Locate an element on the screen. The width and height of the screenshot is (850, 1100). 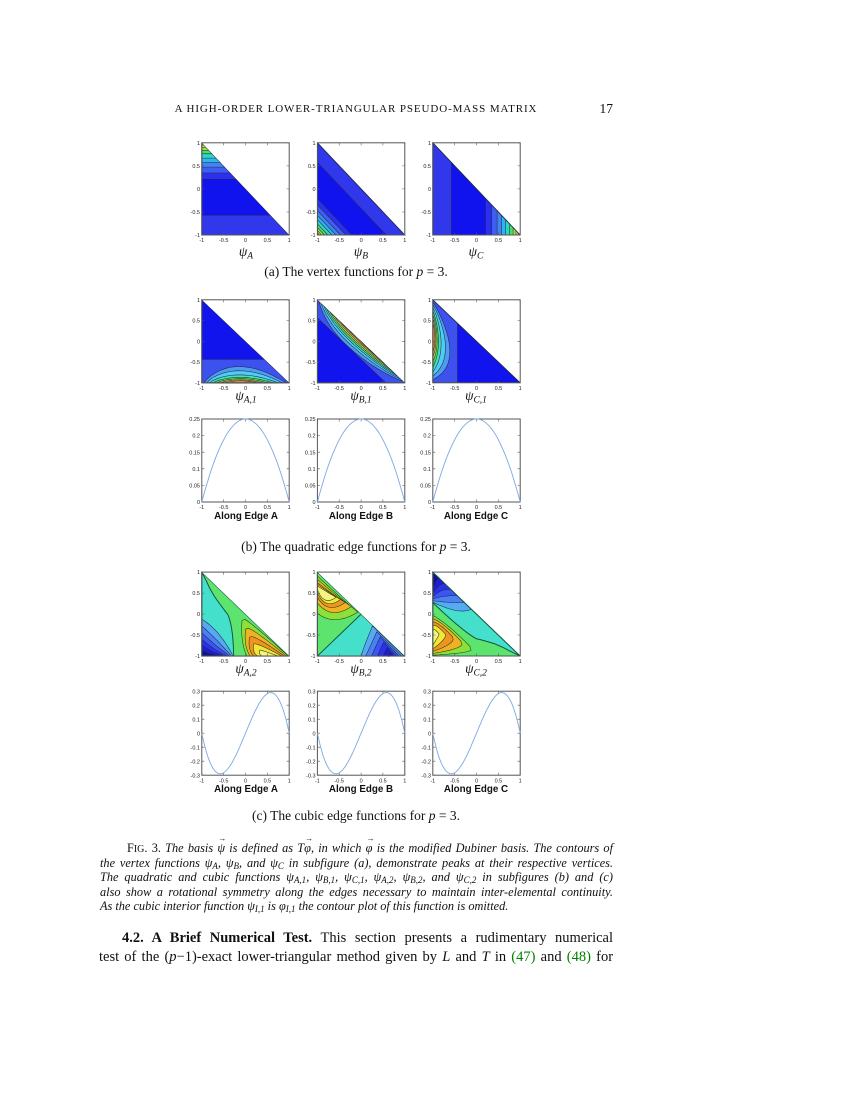
svg-text: 0.05 is located at coordinates (194, 487).